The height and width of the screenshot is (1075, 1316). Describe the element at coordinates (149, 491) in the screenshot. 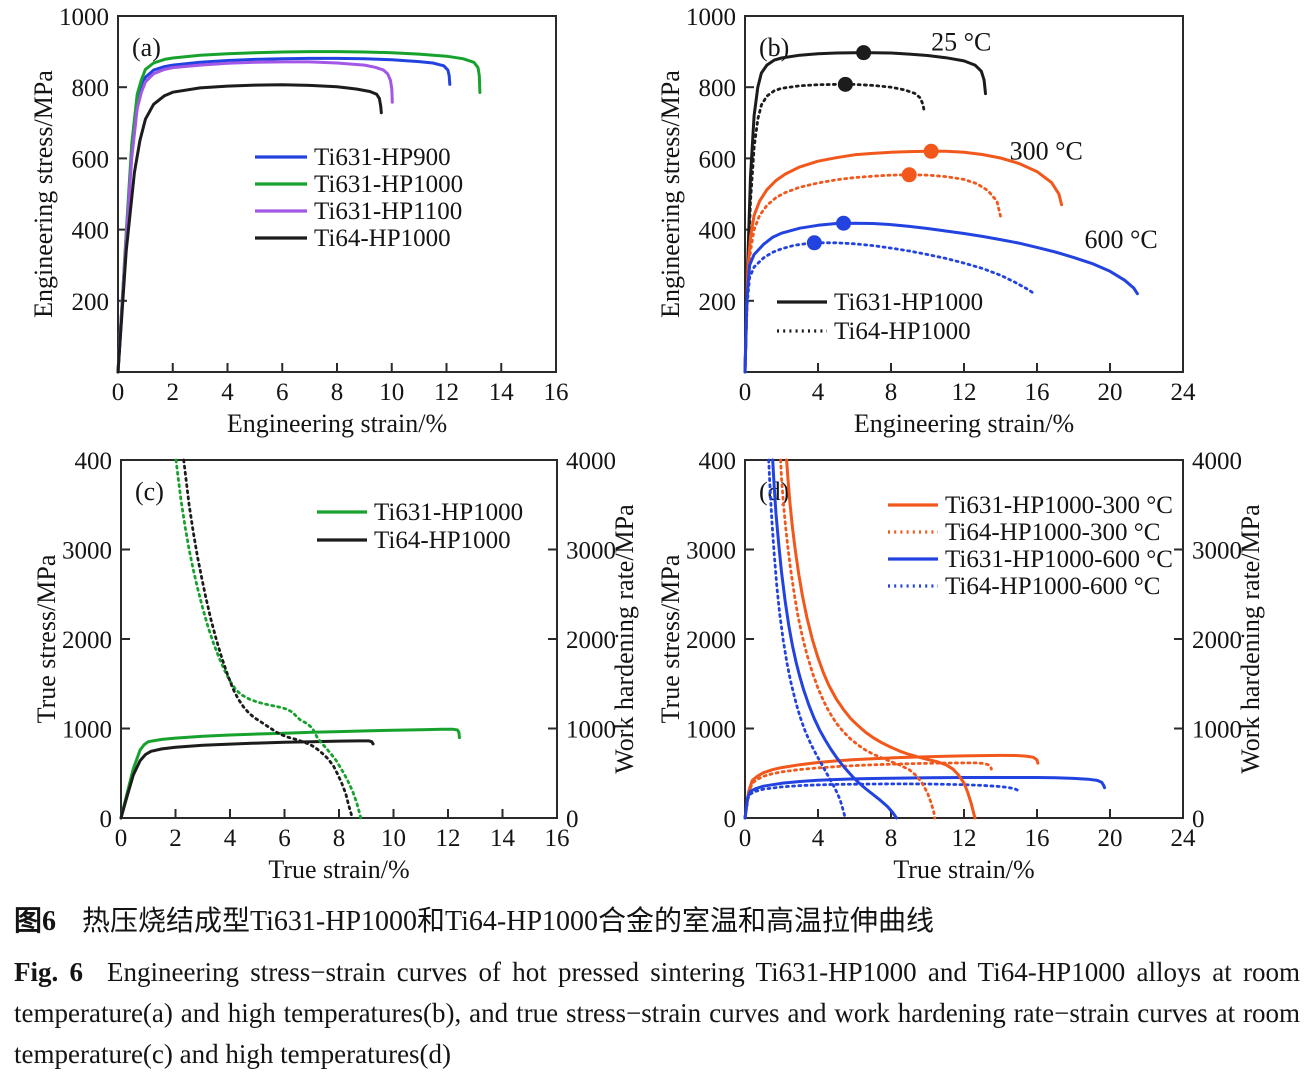

I see `panel-letter: (c)` at that location.